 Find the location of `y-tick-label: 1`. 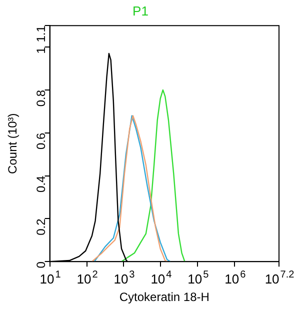

y-tick-label: 1 is located at coordinates (41, 50).